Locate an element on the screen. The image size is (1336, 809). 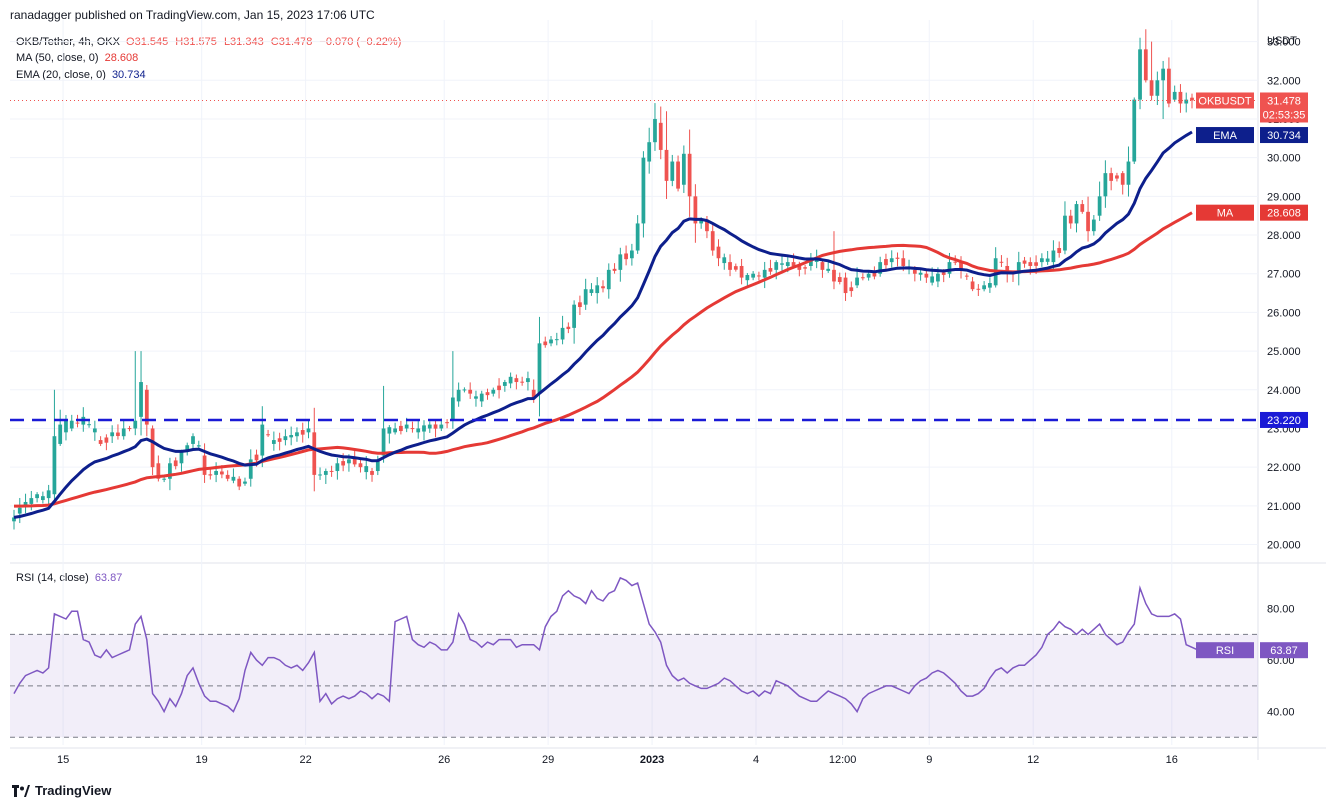
rsi-tag-value-box is located at coordinates (1284, 650).